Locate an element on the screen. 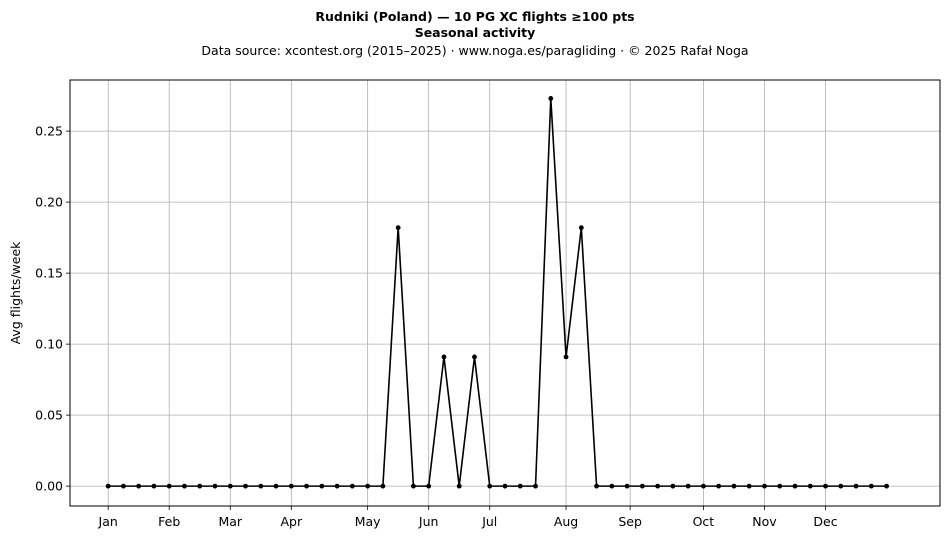  x-tick-label: Sep is located at coordinates (630, 521).